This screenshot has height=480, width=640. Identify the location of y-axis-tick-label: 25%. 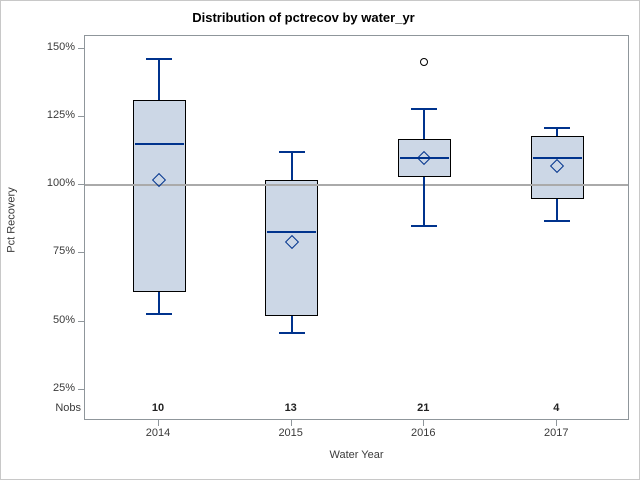
(63, 388).